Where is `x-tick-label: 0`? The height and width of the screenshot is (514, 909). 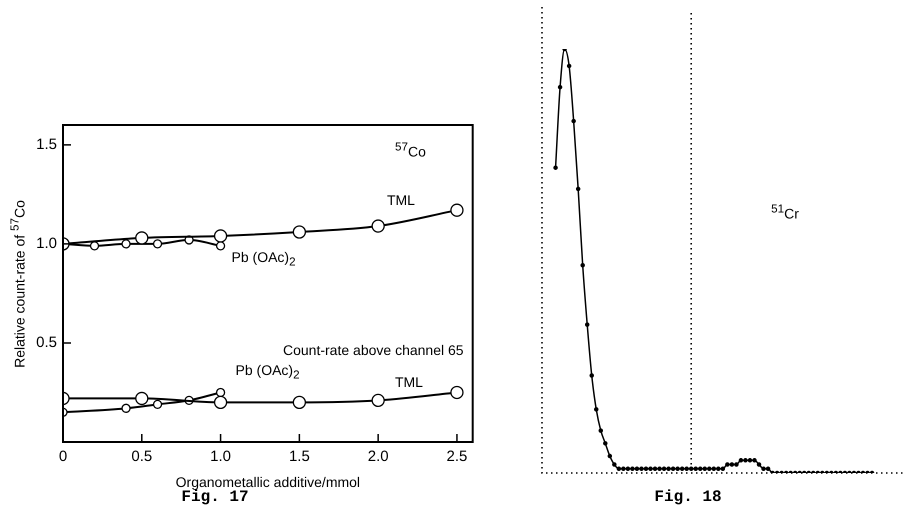 x-tick-label: 0 is located at coordinates (63, 457).